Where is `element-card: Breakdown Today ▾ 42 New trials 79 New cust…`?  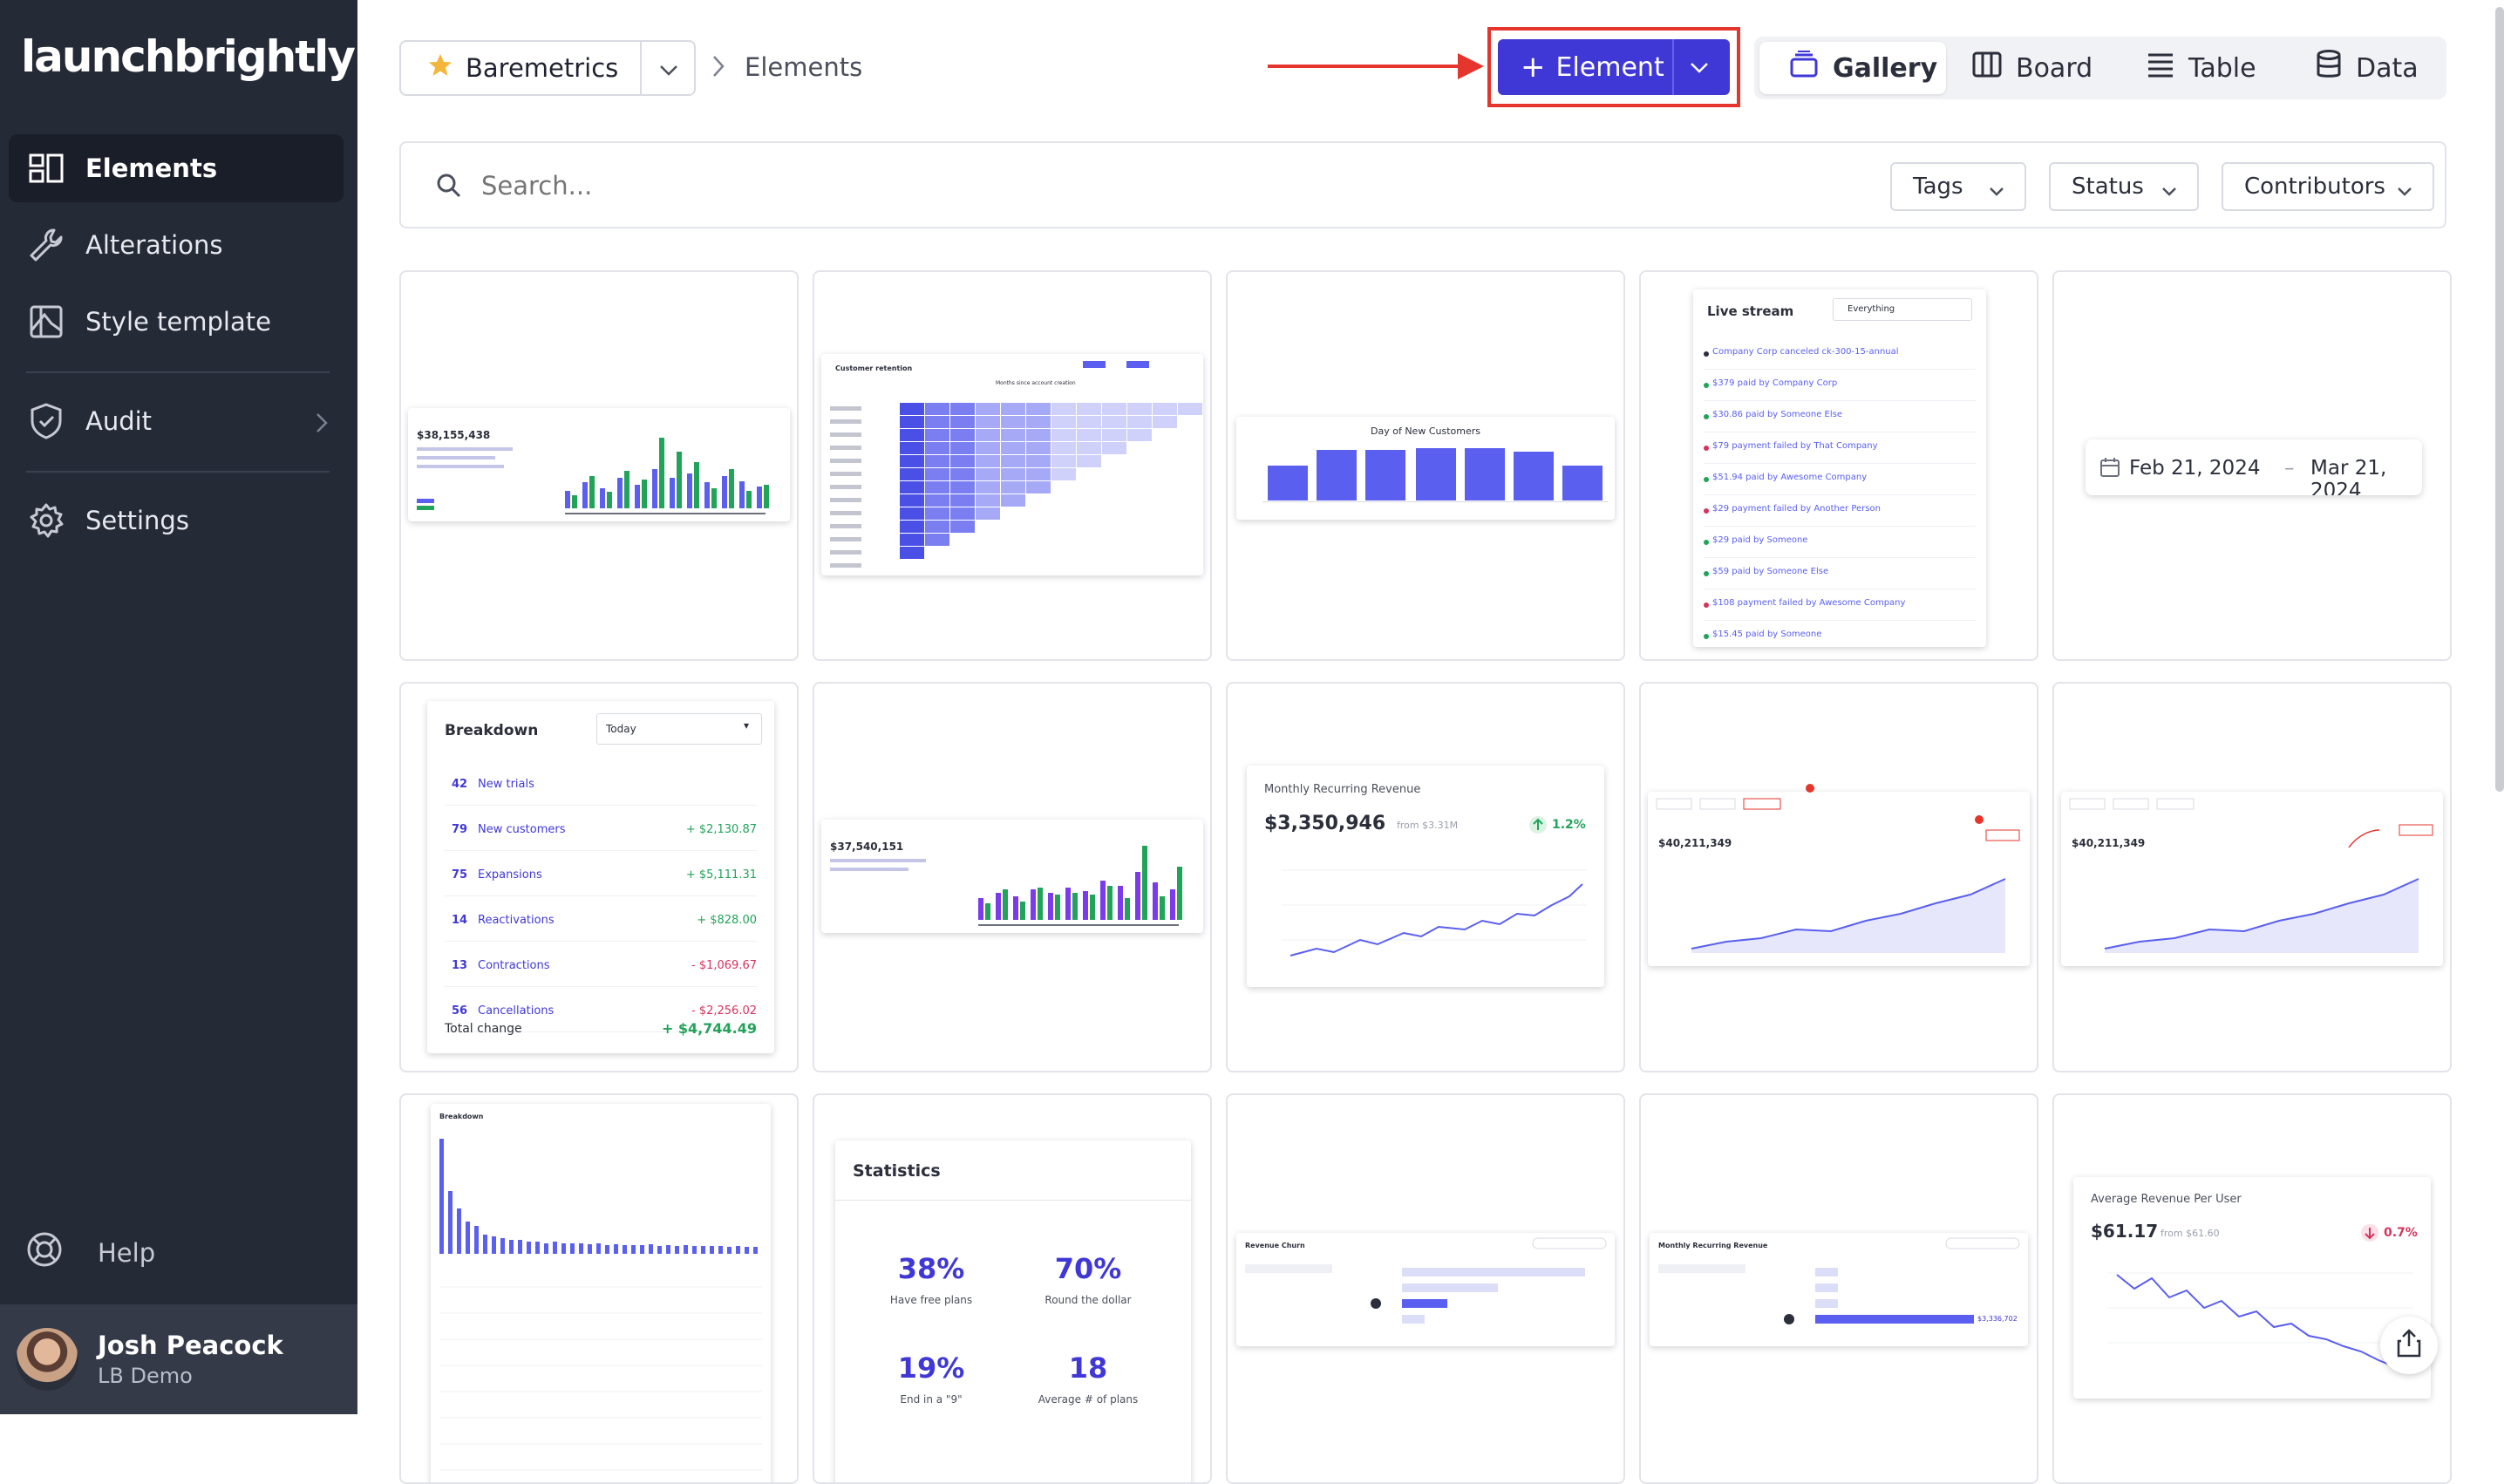 element-card: Breakdown Today ▾ 42 New trials 79 New cust… is located at coordinates (599, 877).